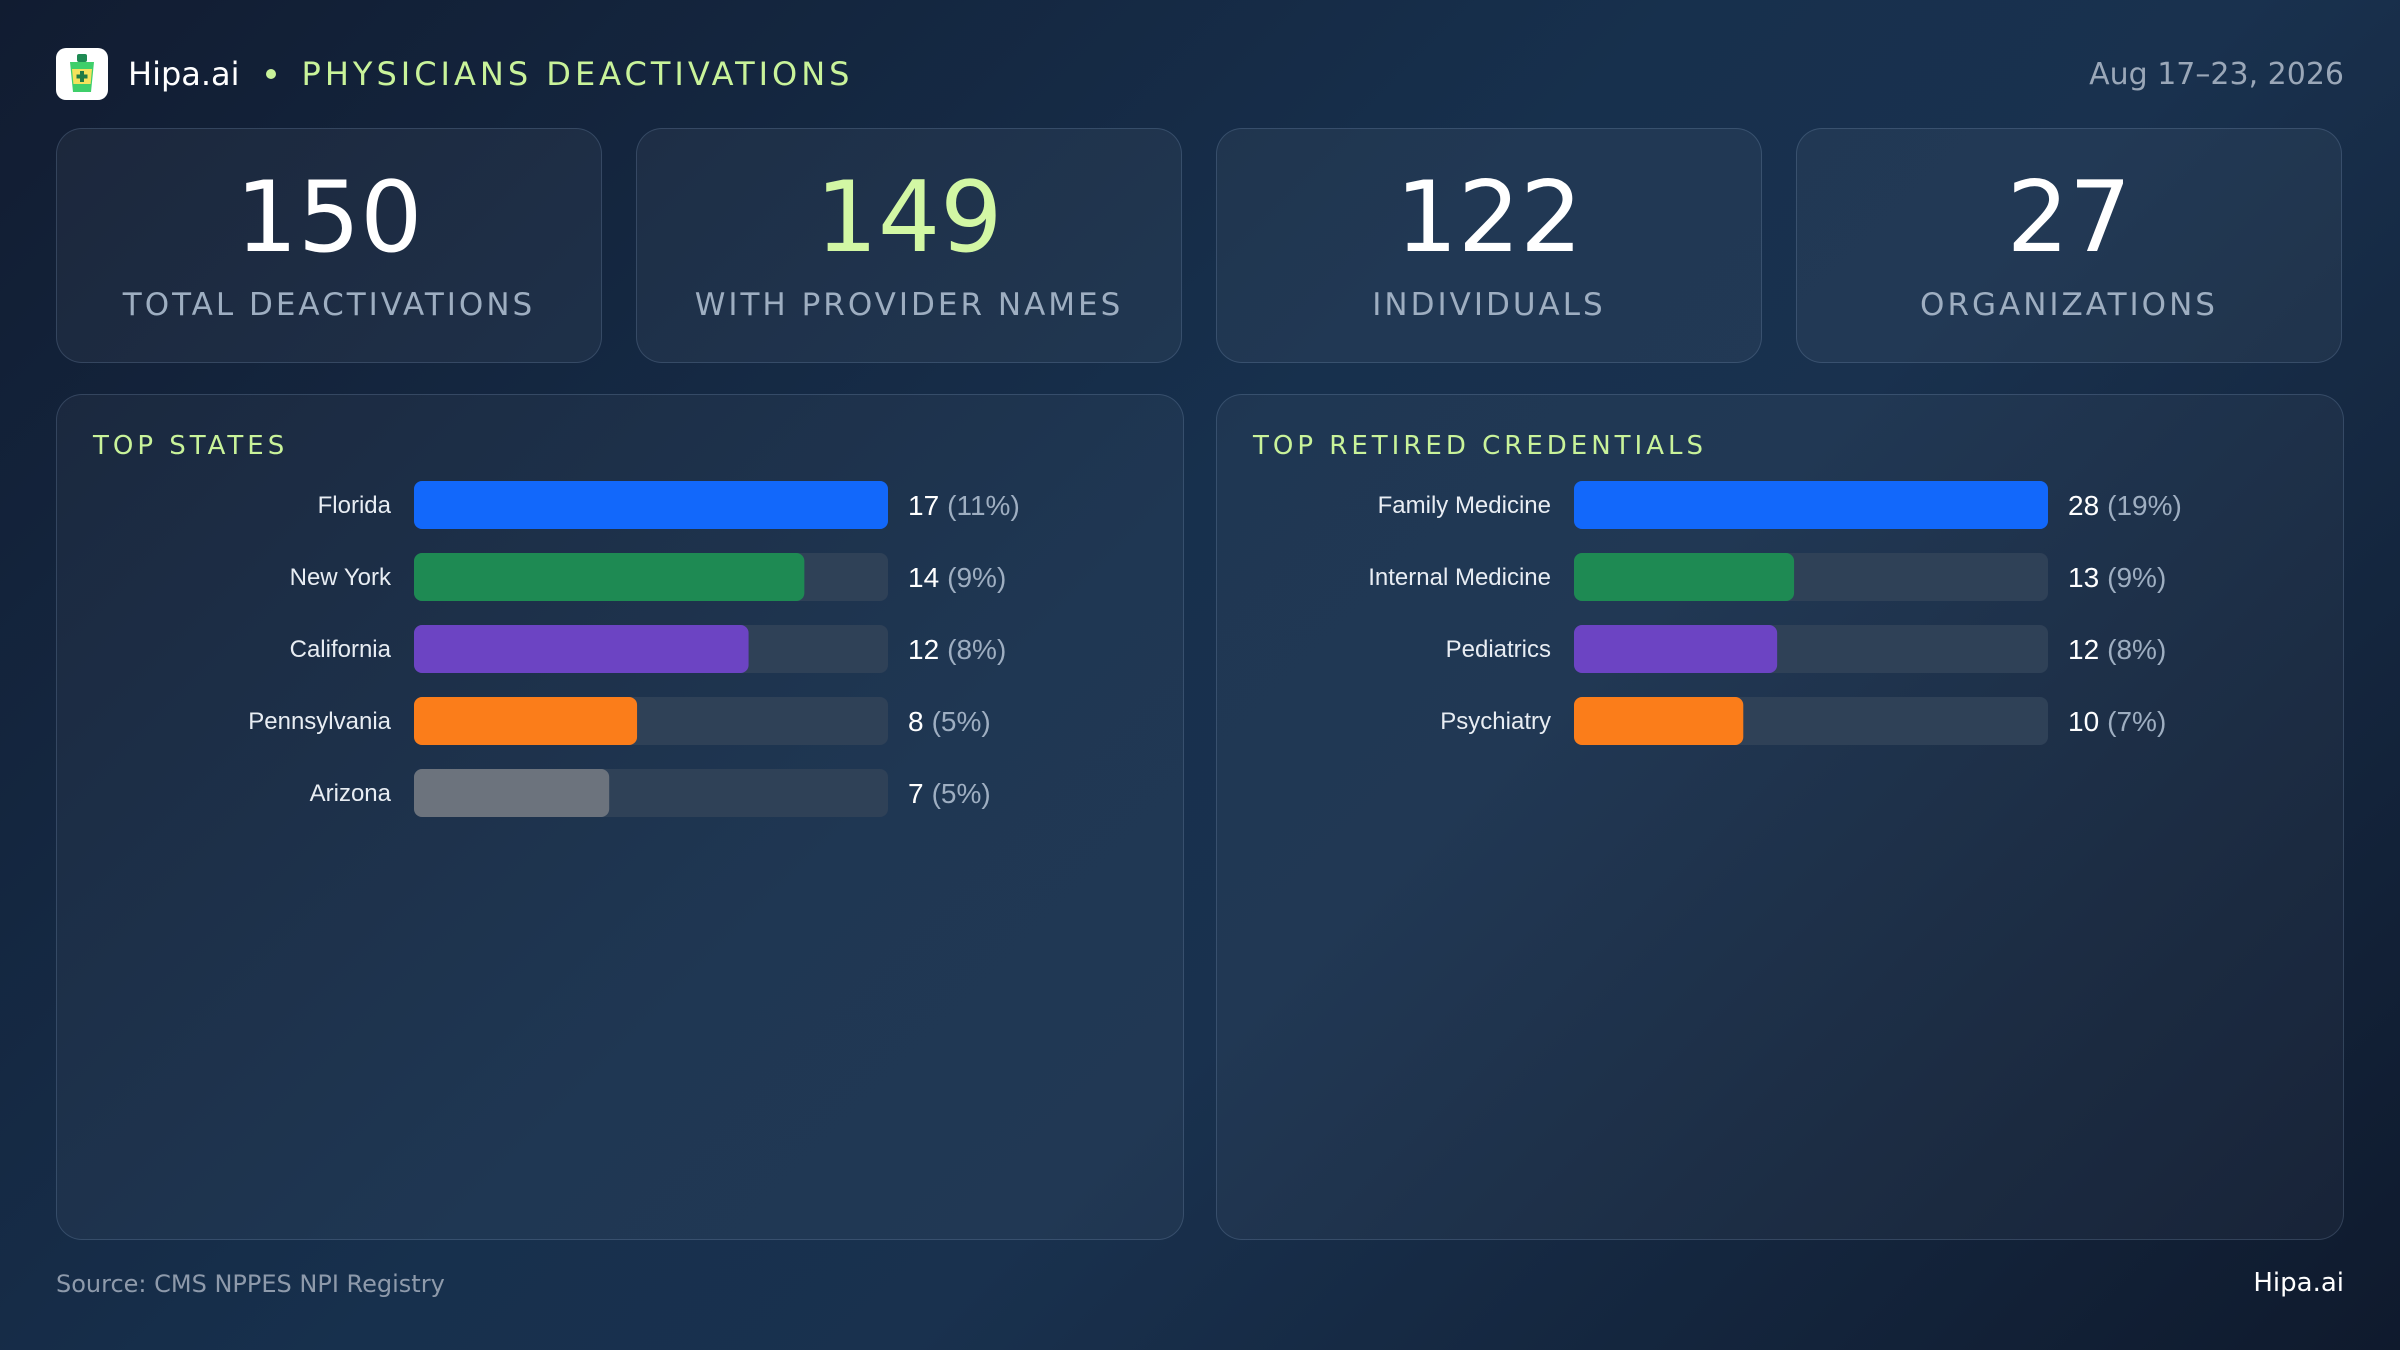 This screenshot has height=1350, width=2400. Describe the element at coordinates (923, 577) in the screenshot. I see `bar-count: 14` at that location.